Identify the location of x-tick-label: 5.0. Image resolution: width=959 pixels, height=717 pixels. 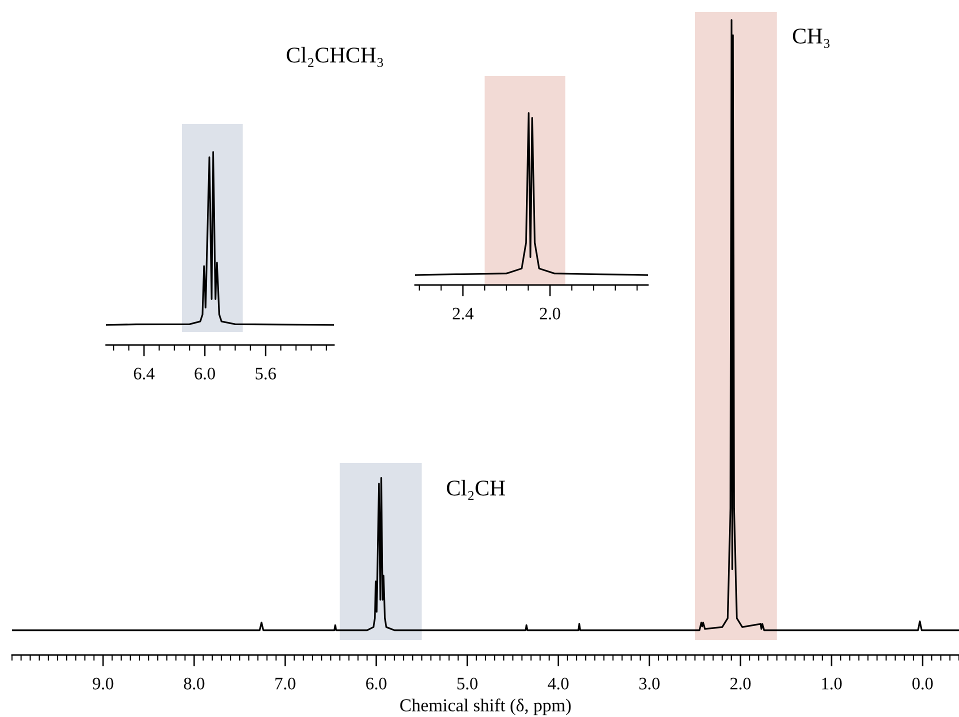
(467, 684).